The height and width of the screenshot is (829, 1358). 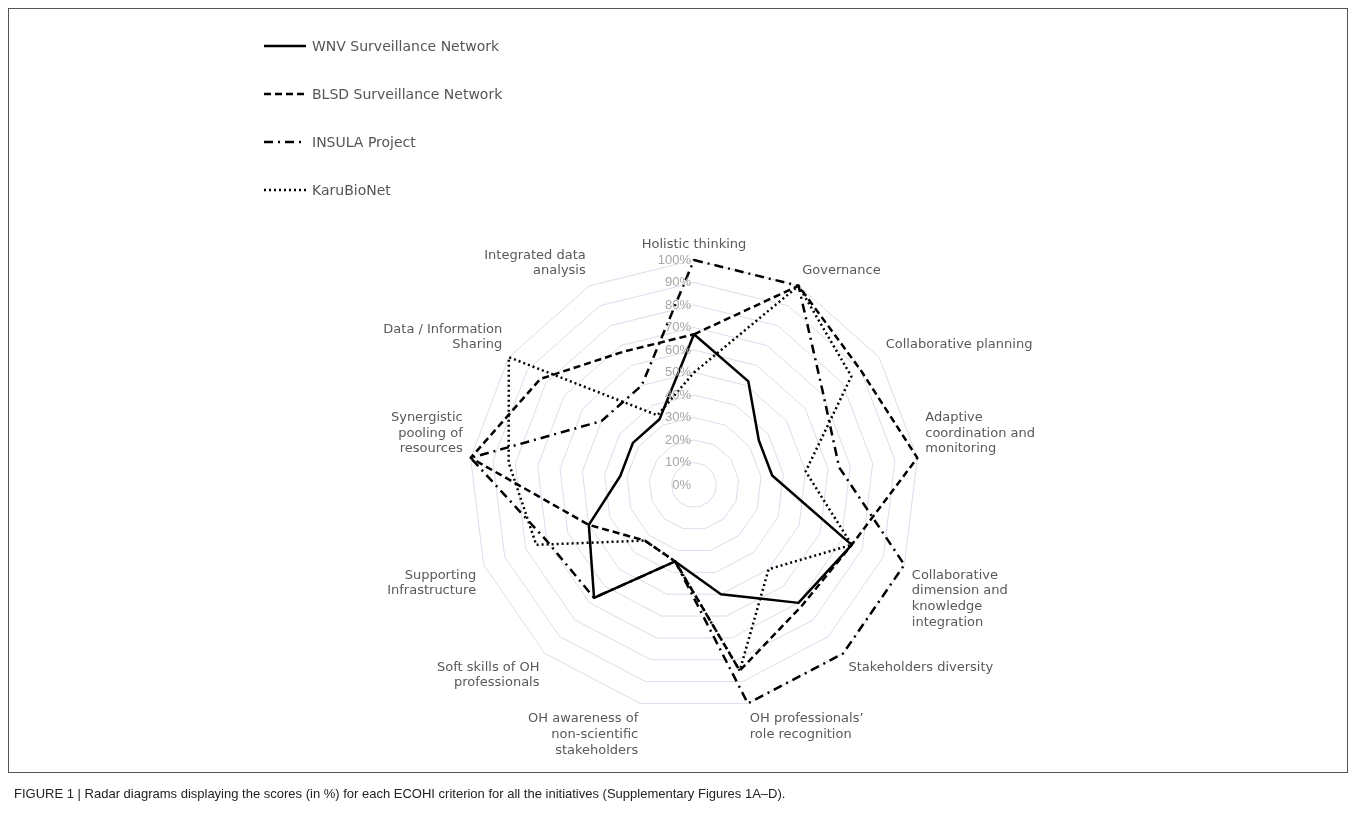 What do you see at coordinates (980, 432) in the screenshot?
I see `spoke-label: Adaptive coordination and monitoring` at bounding box center [980, 432].